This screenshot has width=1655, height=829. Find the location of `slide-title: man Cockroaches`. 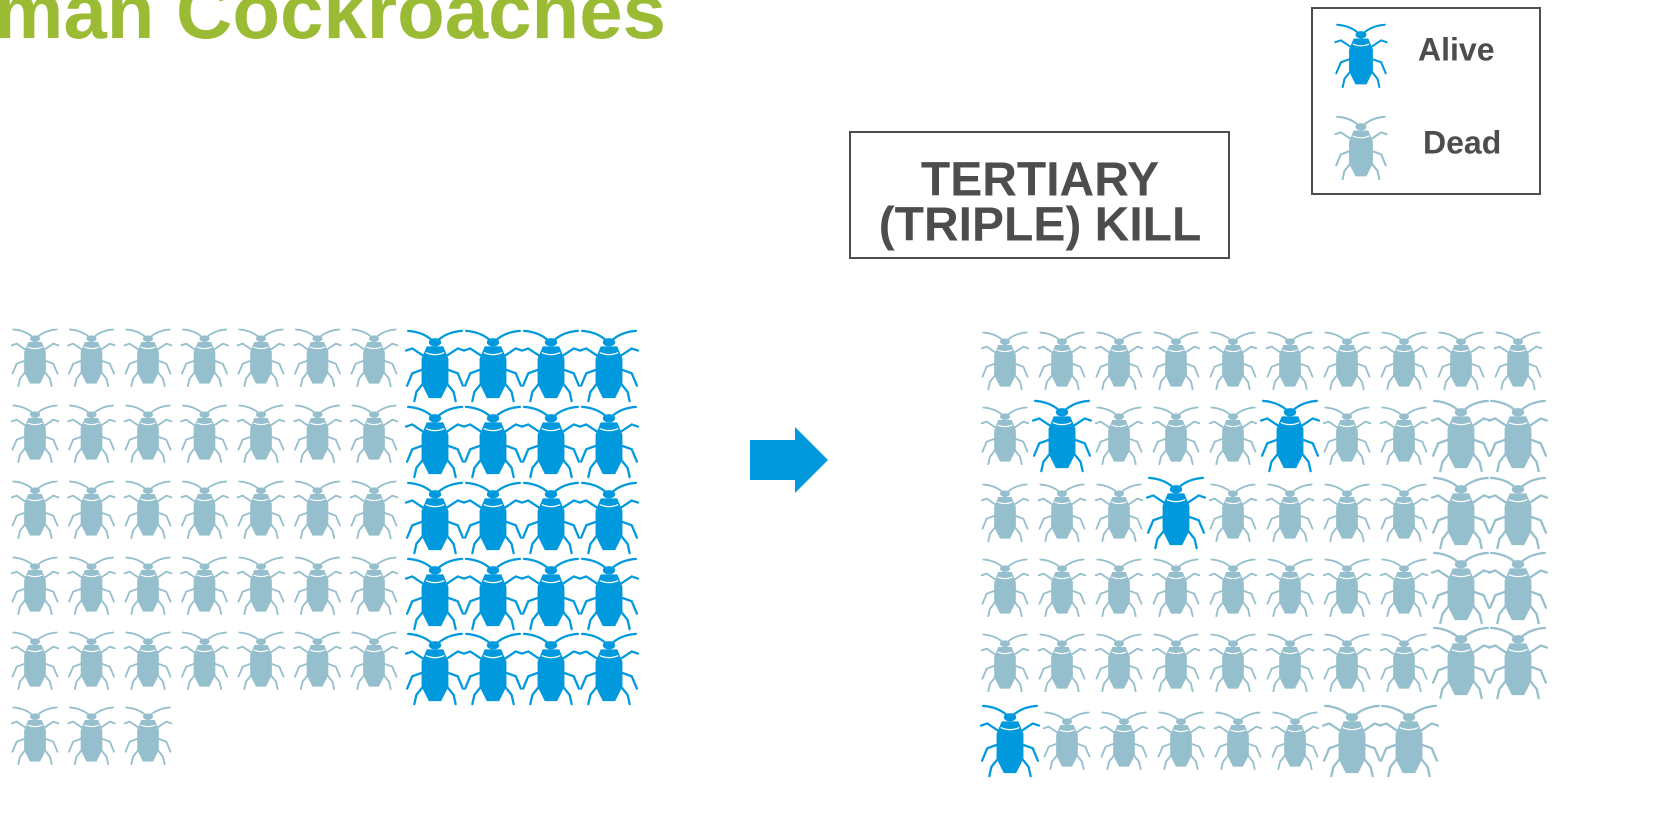

slide-title: man Cockroaches is located at coordinates (333, 27).